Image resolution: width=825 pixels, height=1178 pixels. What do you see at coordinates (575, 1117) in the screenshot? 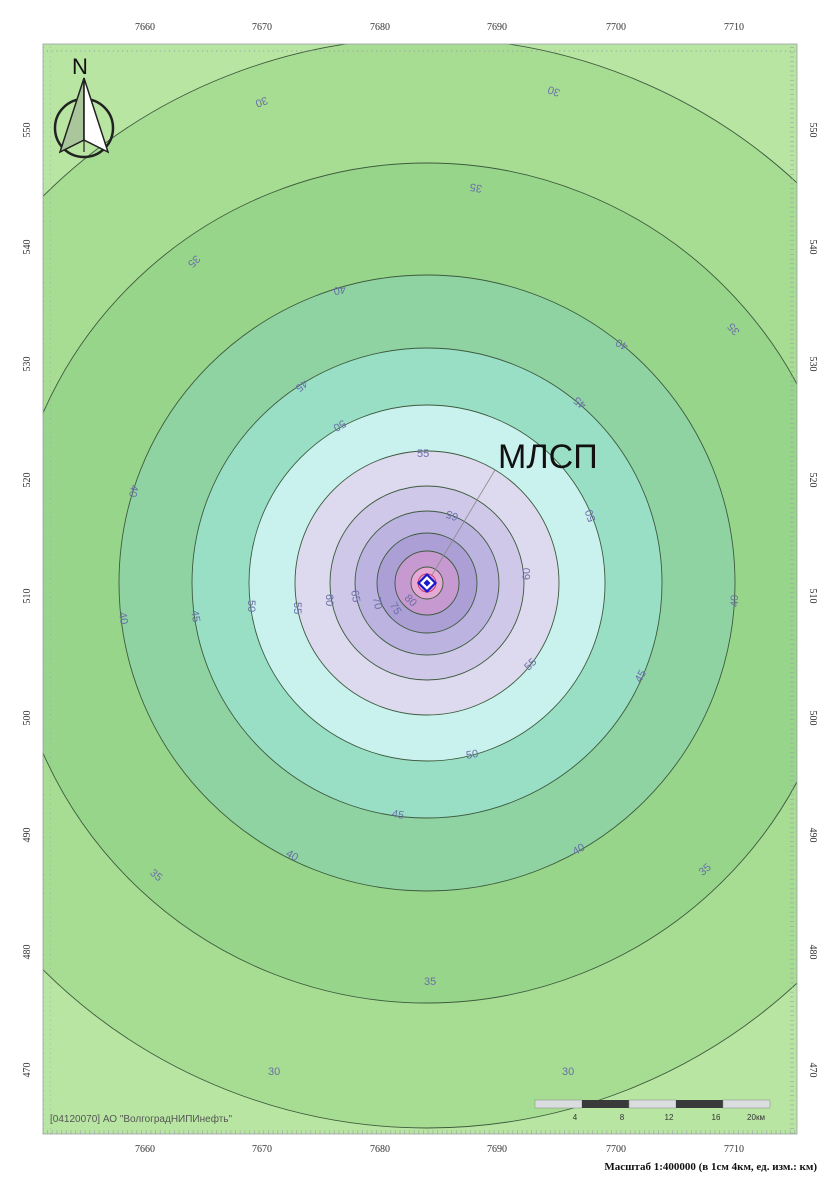
I see `scale-tick-label: 4` at bounding box center [575, 1117].